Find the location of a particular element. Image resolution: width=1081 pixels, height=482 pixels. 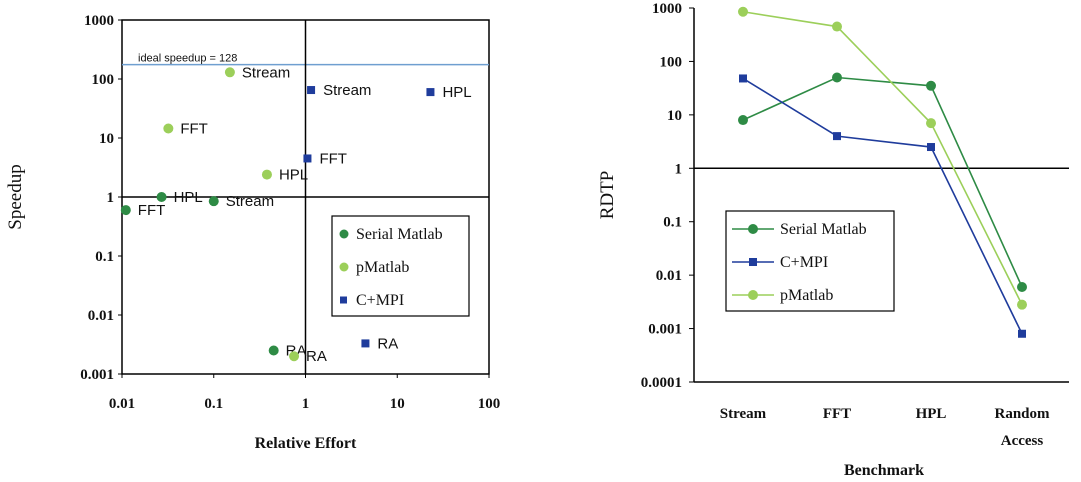

point-c-mpi-ra is located at coordinates (365, 343).